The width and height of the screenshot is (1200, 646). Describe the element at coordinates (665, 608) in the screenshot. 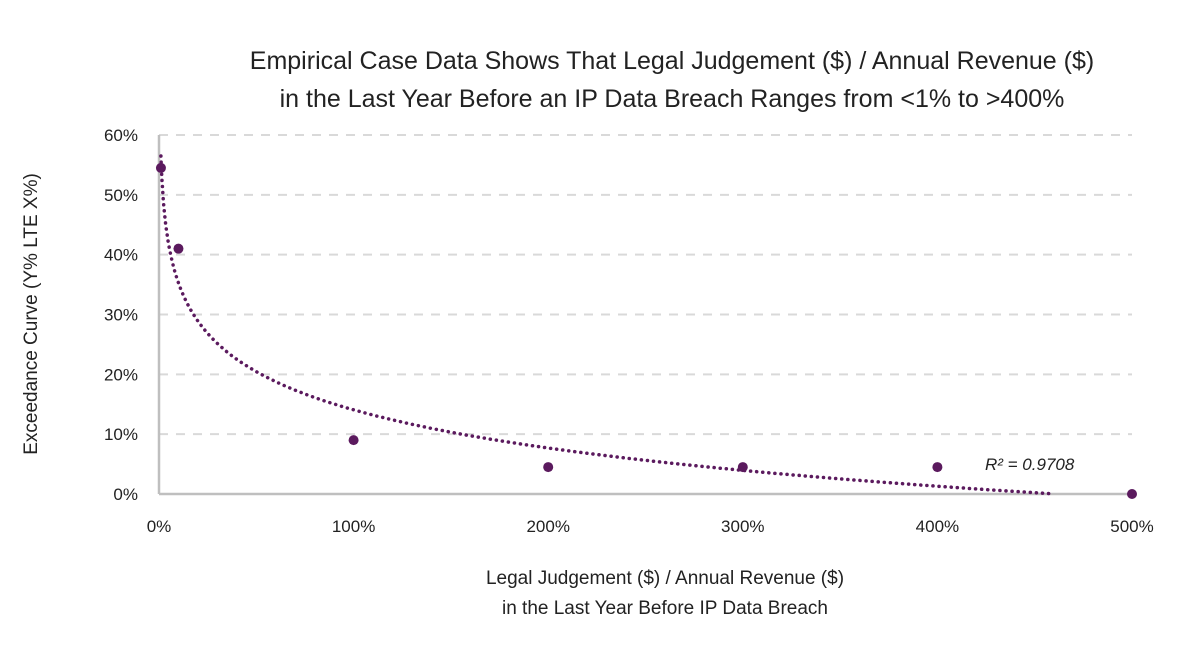

I see `x-axis-label-line-2: in the Last Year Before IP Data Breach` at that location.